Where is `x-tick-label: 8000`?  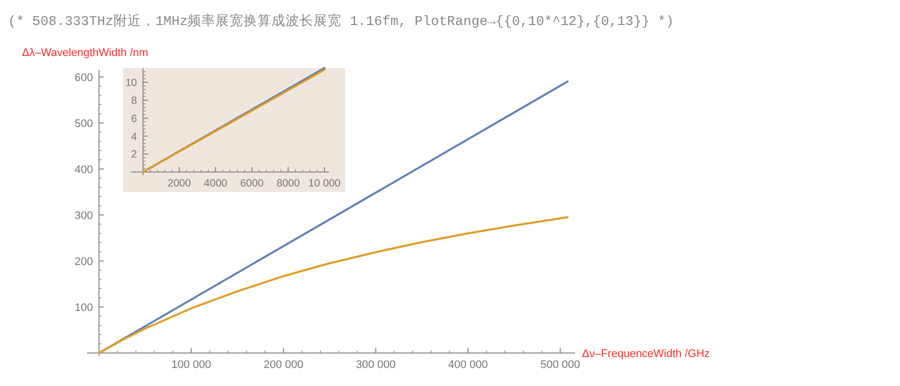 x-tick-label: 8000 is located at coordinates (288, 184).